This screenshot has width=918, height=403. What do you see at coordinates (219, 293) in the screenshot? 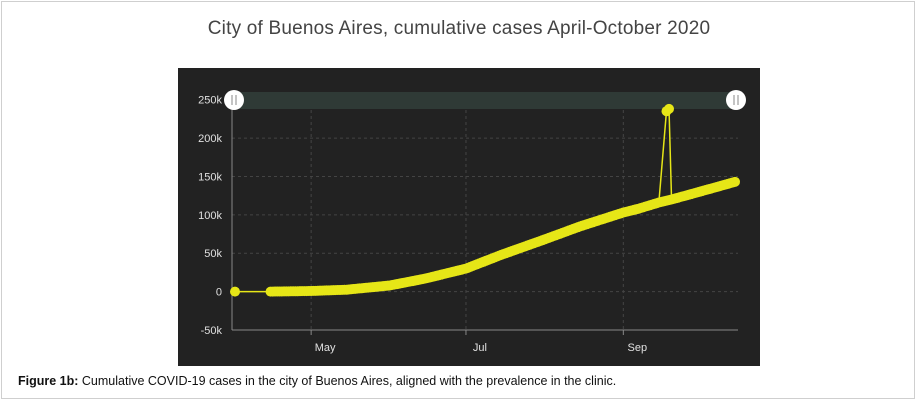
I see `y-tick-label: 0` at bounding box center [219, 293].